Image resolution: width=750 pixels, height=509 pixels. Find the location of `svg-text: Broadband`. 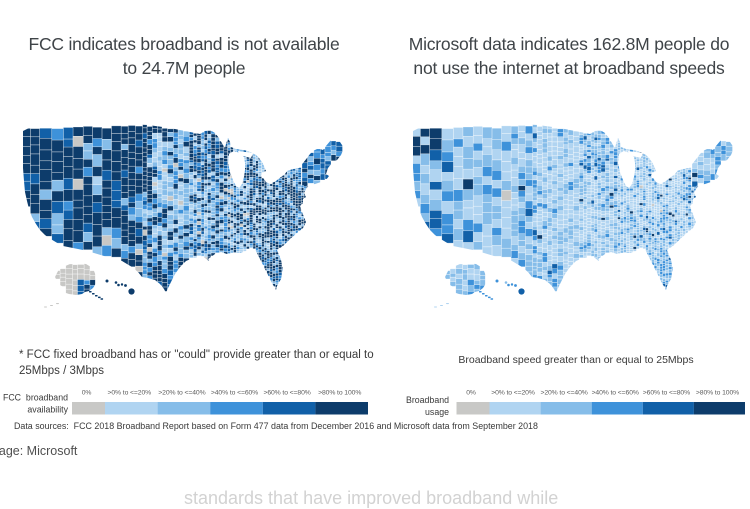

svg-text: Broadband is located at coordinates (427, 400).